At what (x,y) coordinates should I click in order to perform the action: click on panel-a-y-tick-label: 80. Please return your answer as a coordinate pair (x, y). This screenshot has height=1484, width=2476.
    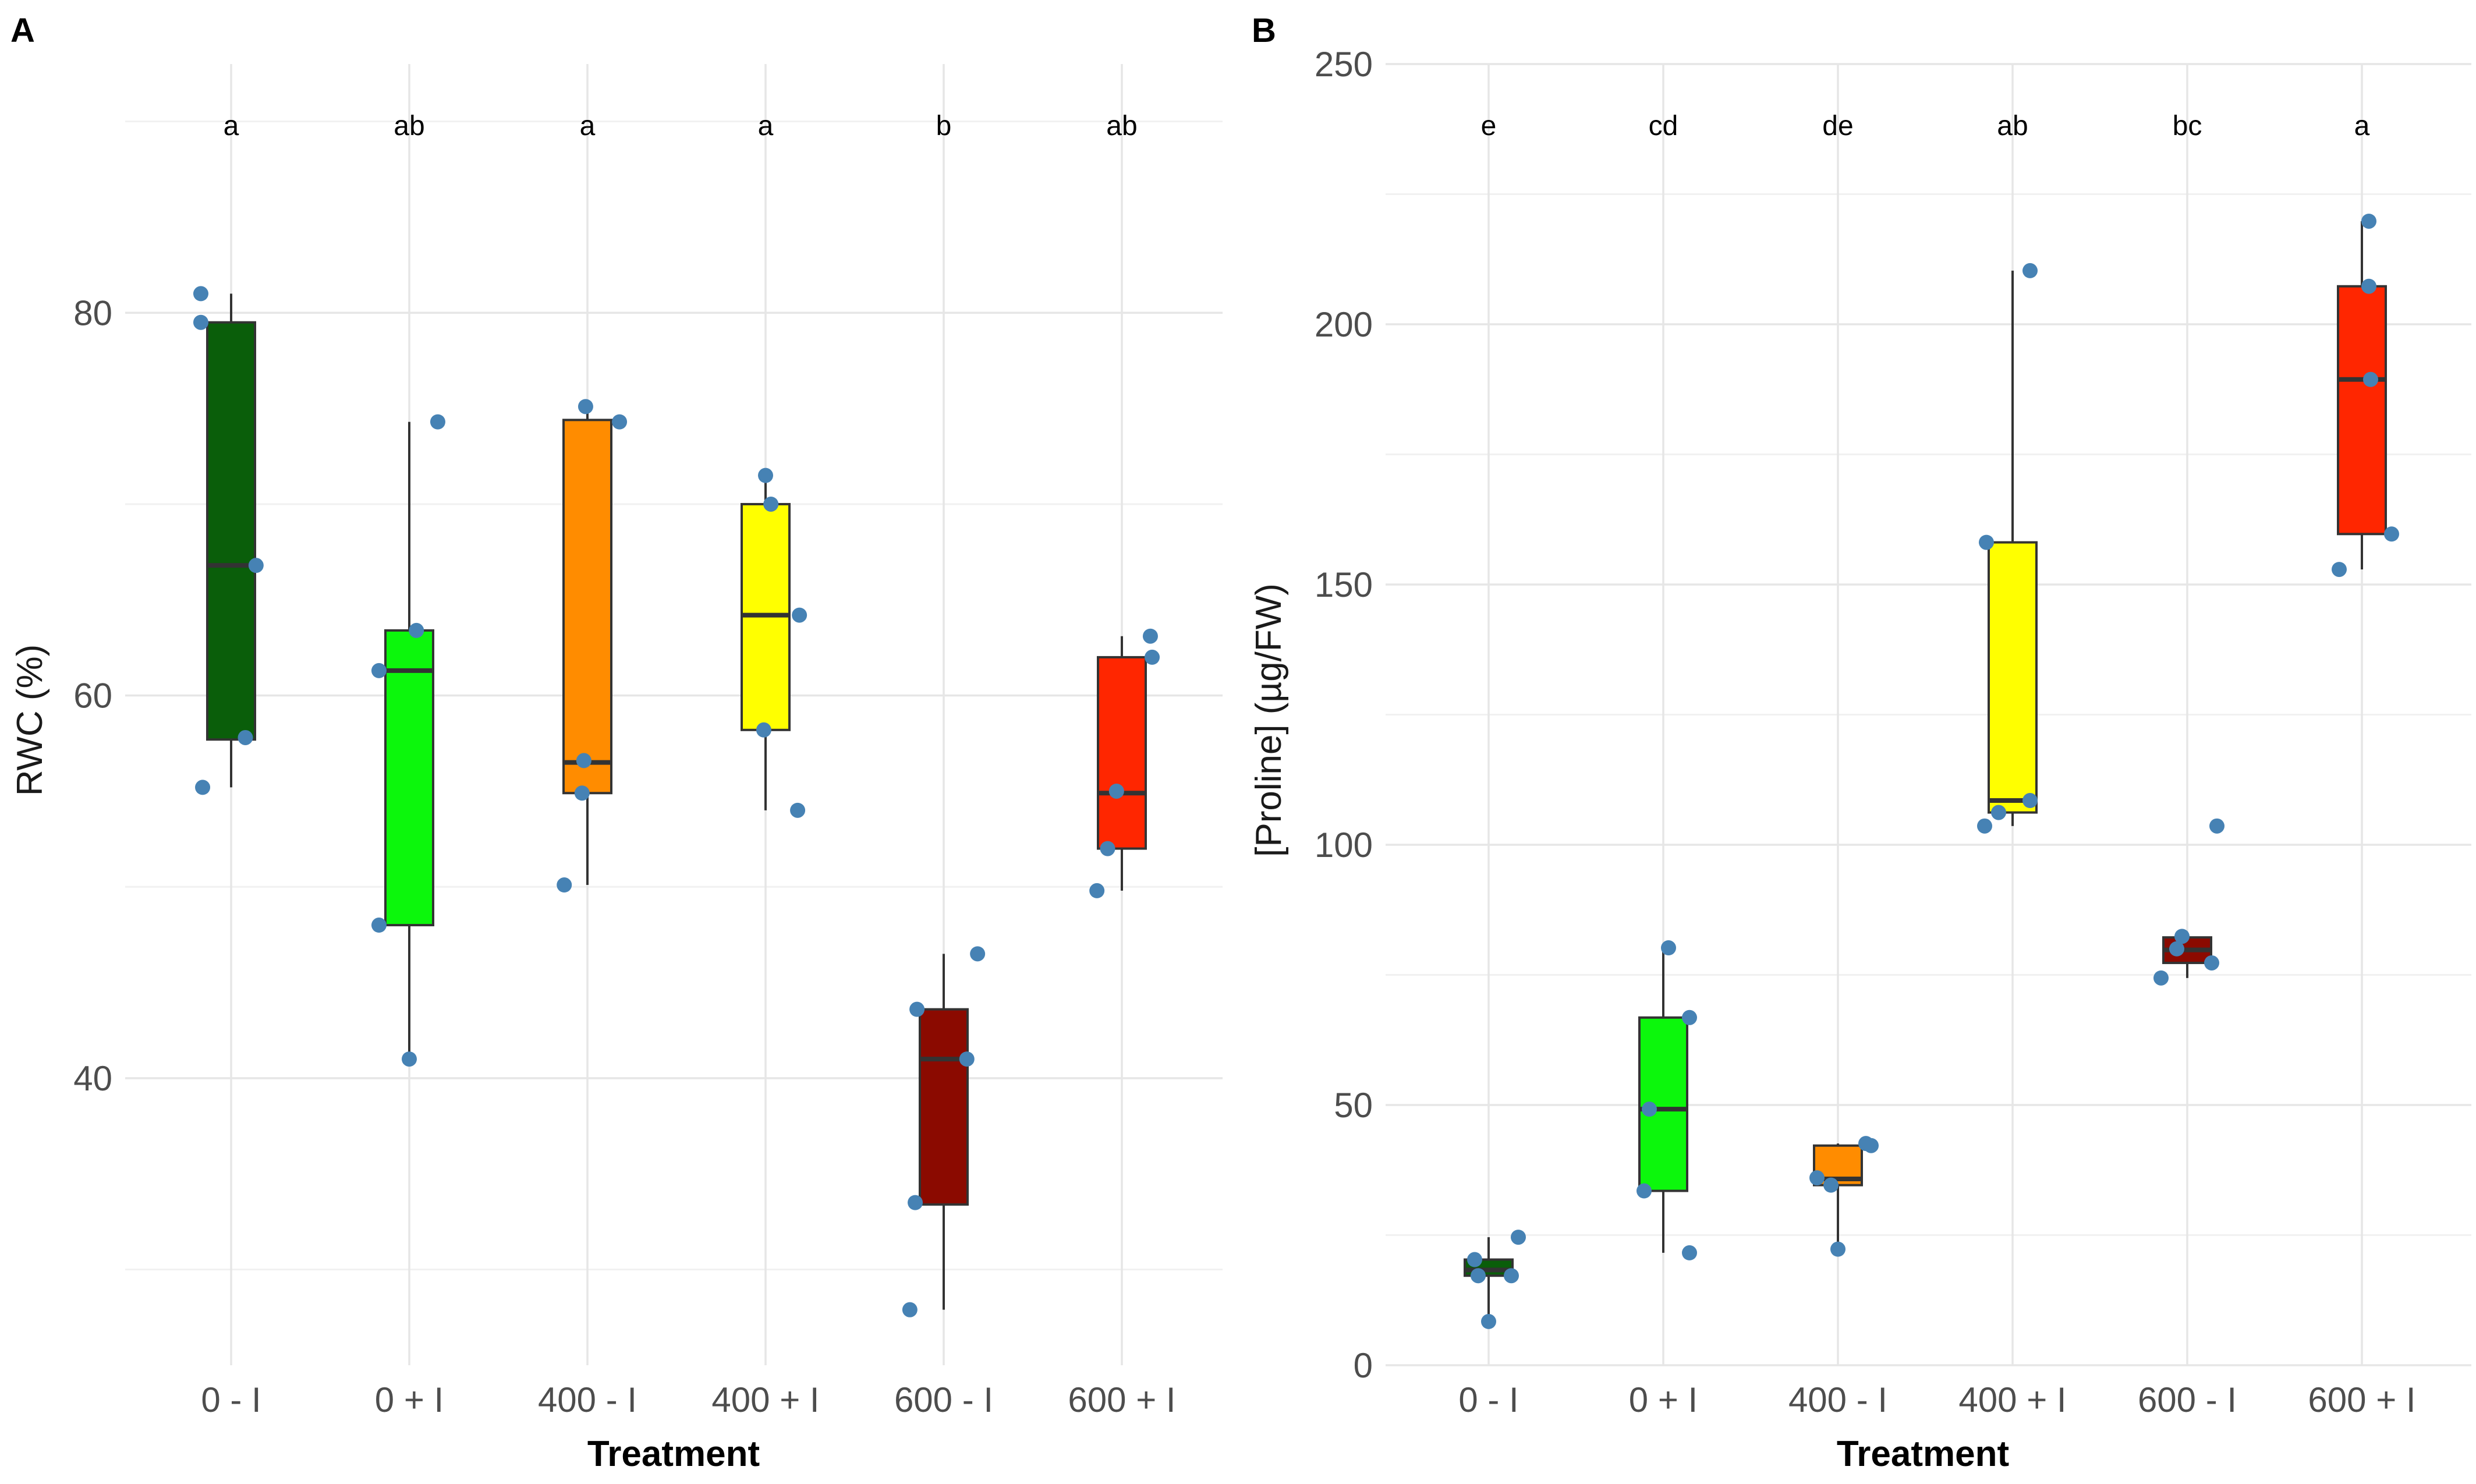
    Looking at the image, I should click on (92, 312).